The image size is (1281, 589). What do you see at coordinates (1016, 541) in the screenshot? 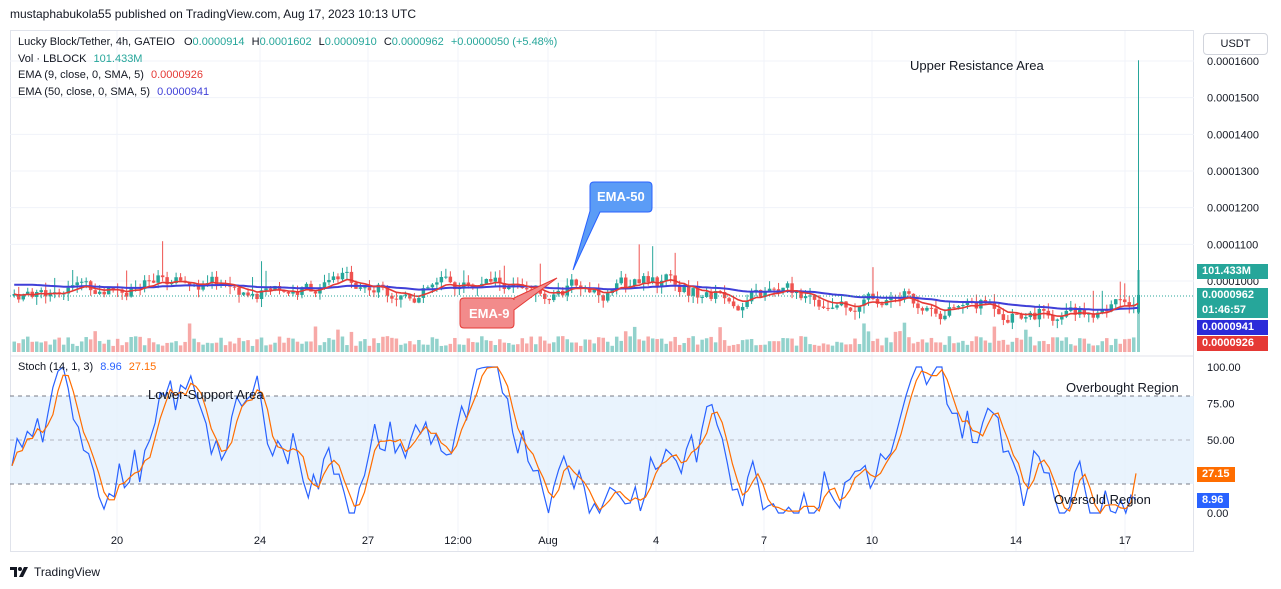
I see `time-tick-label: 14` at bounding box center [1016, 541].